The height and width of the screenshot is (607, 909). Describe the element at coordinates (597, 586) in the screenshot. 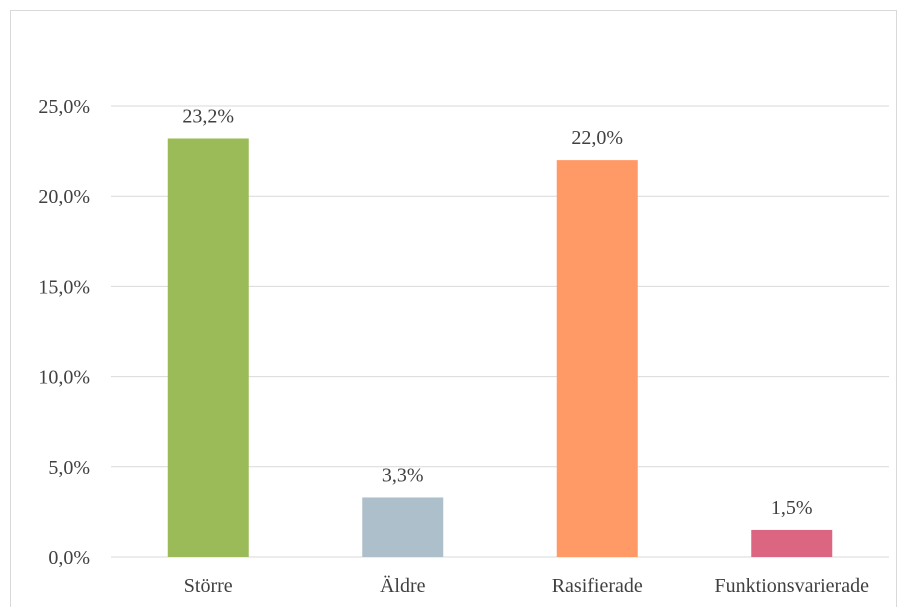

I see `category-label: Rasifierade` at that location.